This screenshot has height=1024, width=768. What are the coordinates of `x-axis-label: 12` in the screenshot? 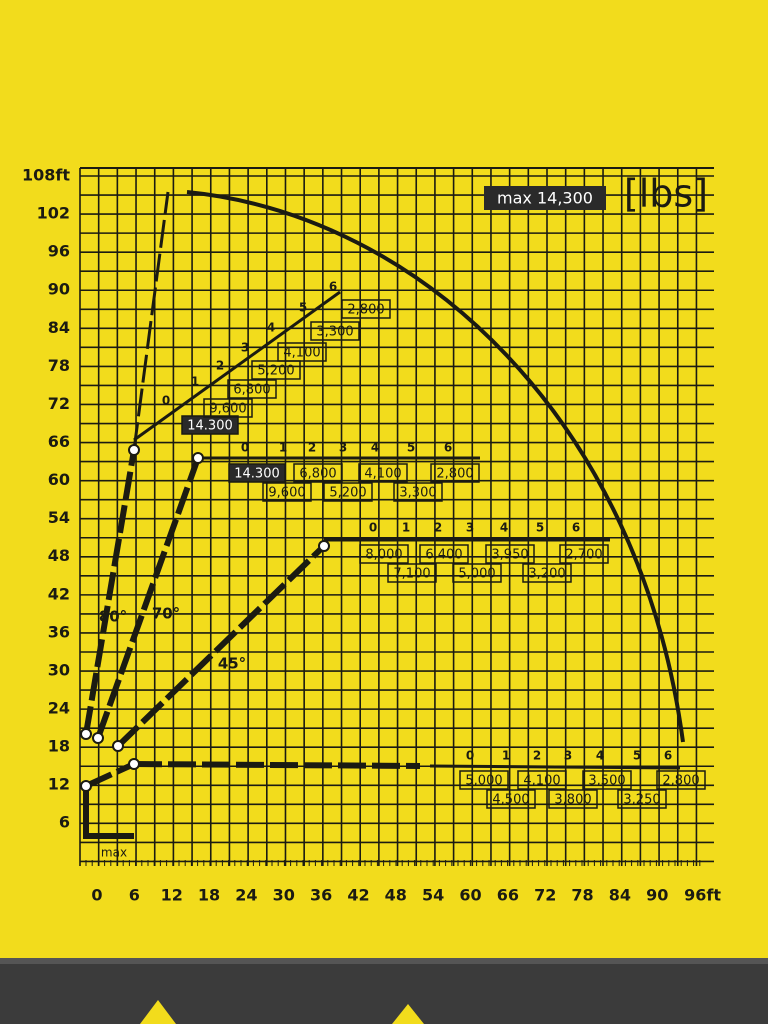 It's located at (172, 895).